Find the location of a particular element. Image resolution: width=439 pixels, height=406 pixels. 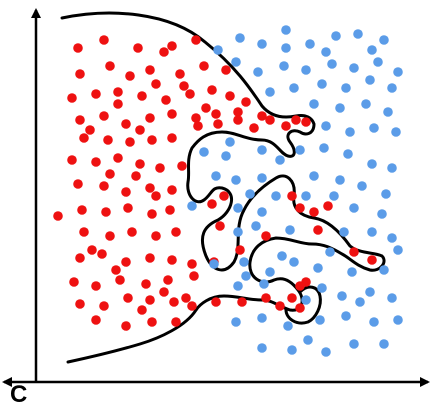

boundary-inner-loop is located at coordinates (303, 305).